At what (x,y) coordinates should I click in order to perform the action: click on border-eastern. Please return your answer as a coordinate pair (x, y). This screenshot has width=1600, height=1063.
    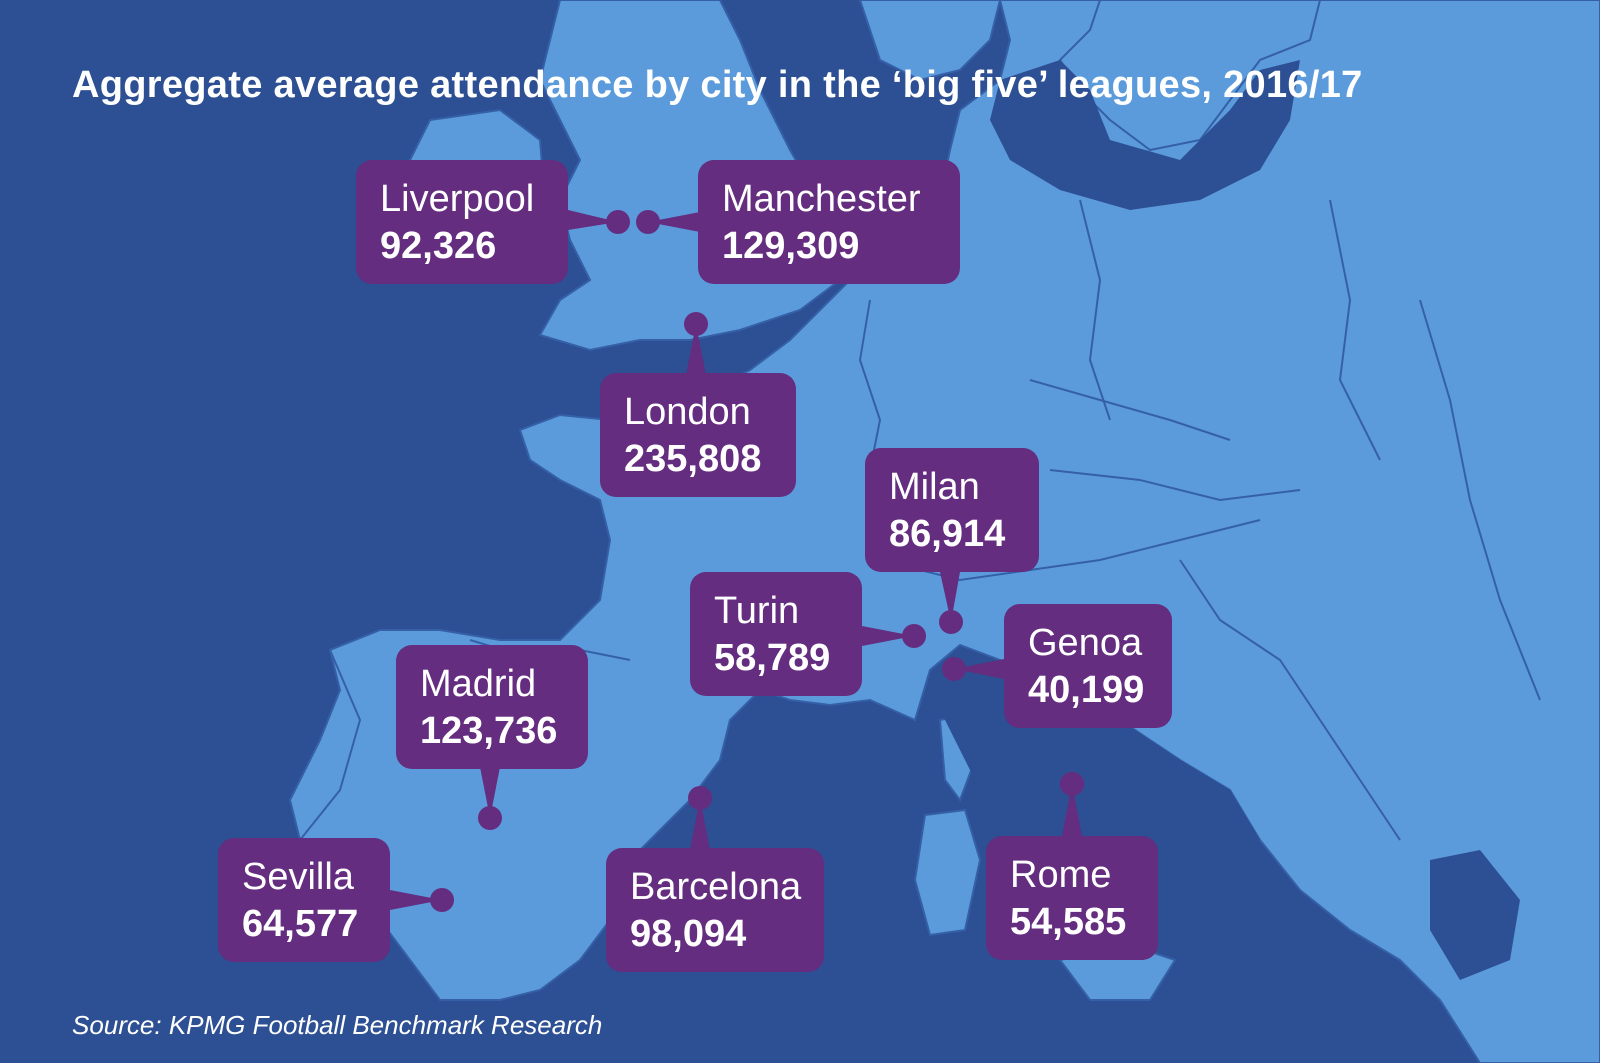
    Looking at the image, I should click on (1480, 500).